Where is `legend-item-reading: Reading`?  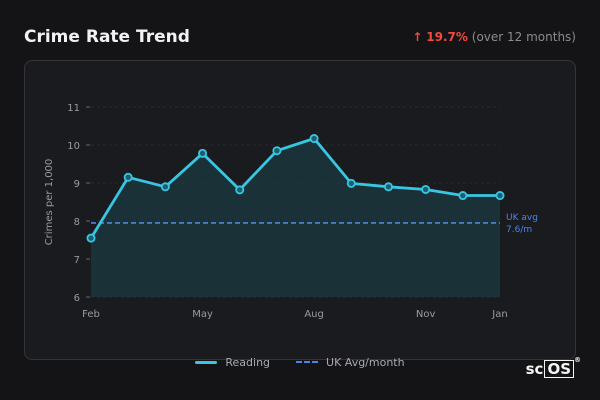
legend-item-reading: Reading is located at coordinates (232, 362).